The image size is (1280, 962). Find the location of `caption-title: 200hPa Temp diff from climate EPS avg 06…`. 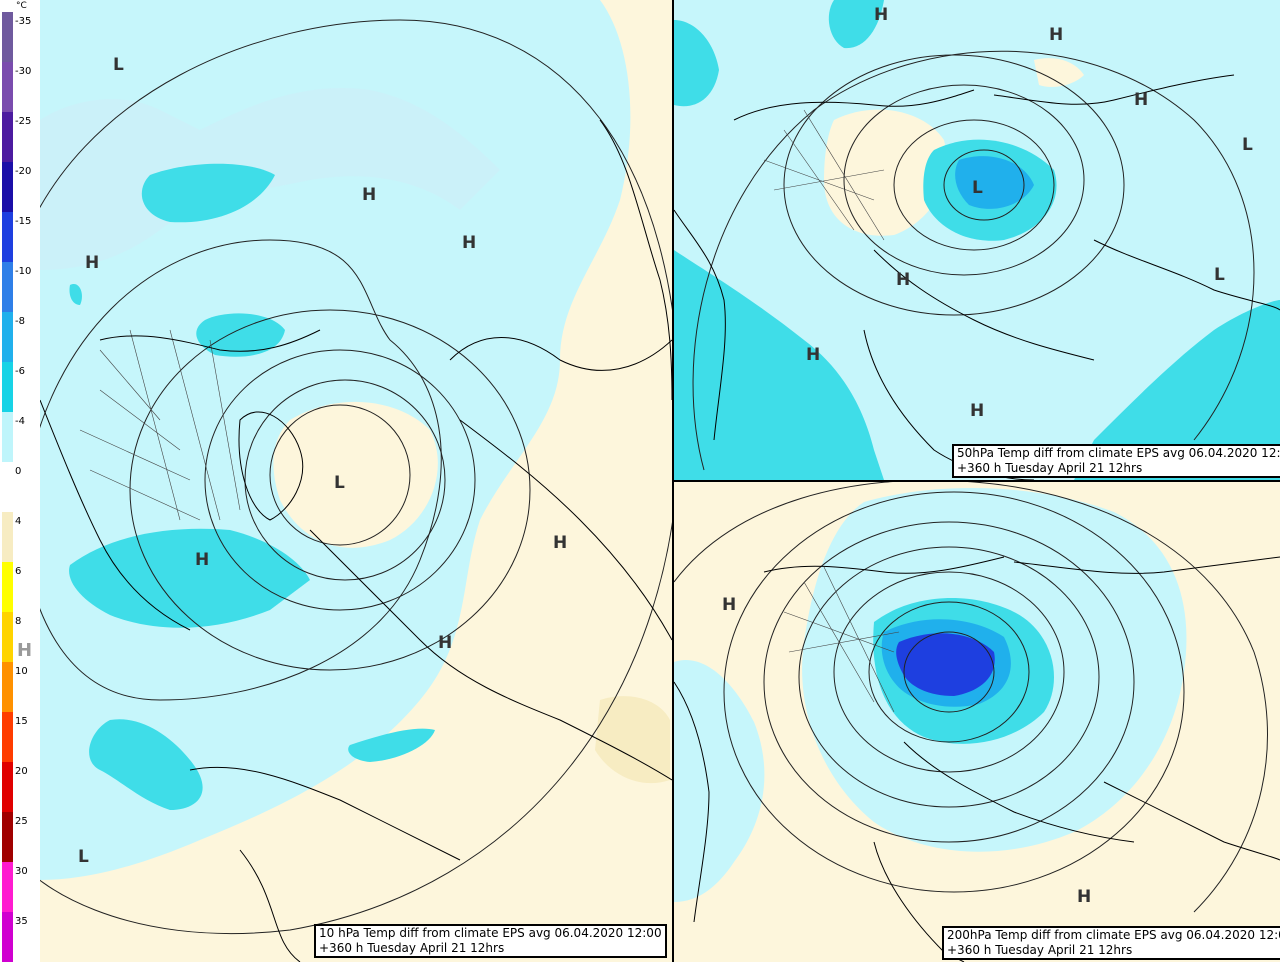

caption-title: 200hPa Temp diff from climate EPS avg 06… is located at coordinates (1113, 935).